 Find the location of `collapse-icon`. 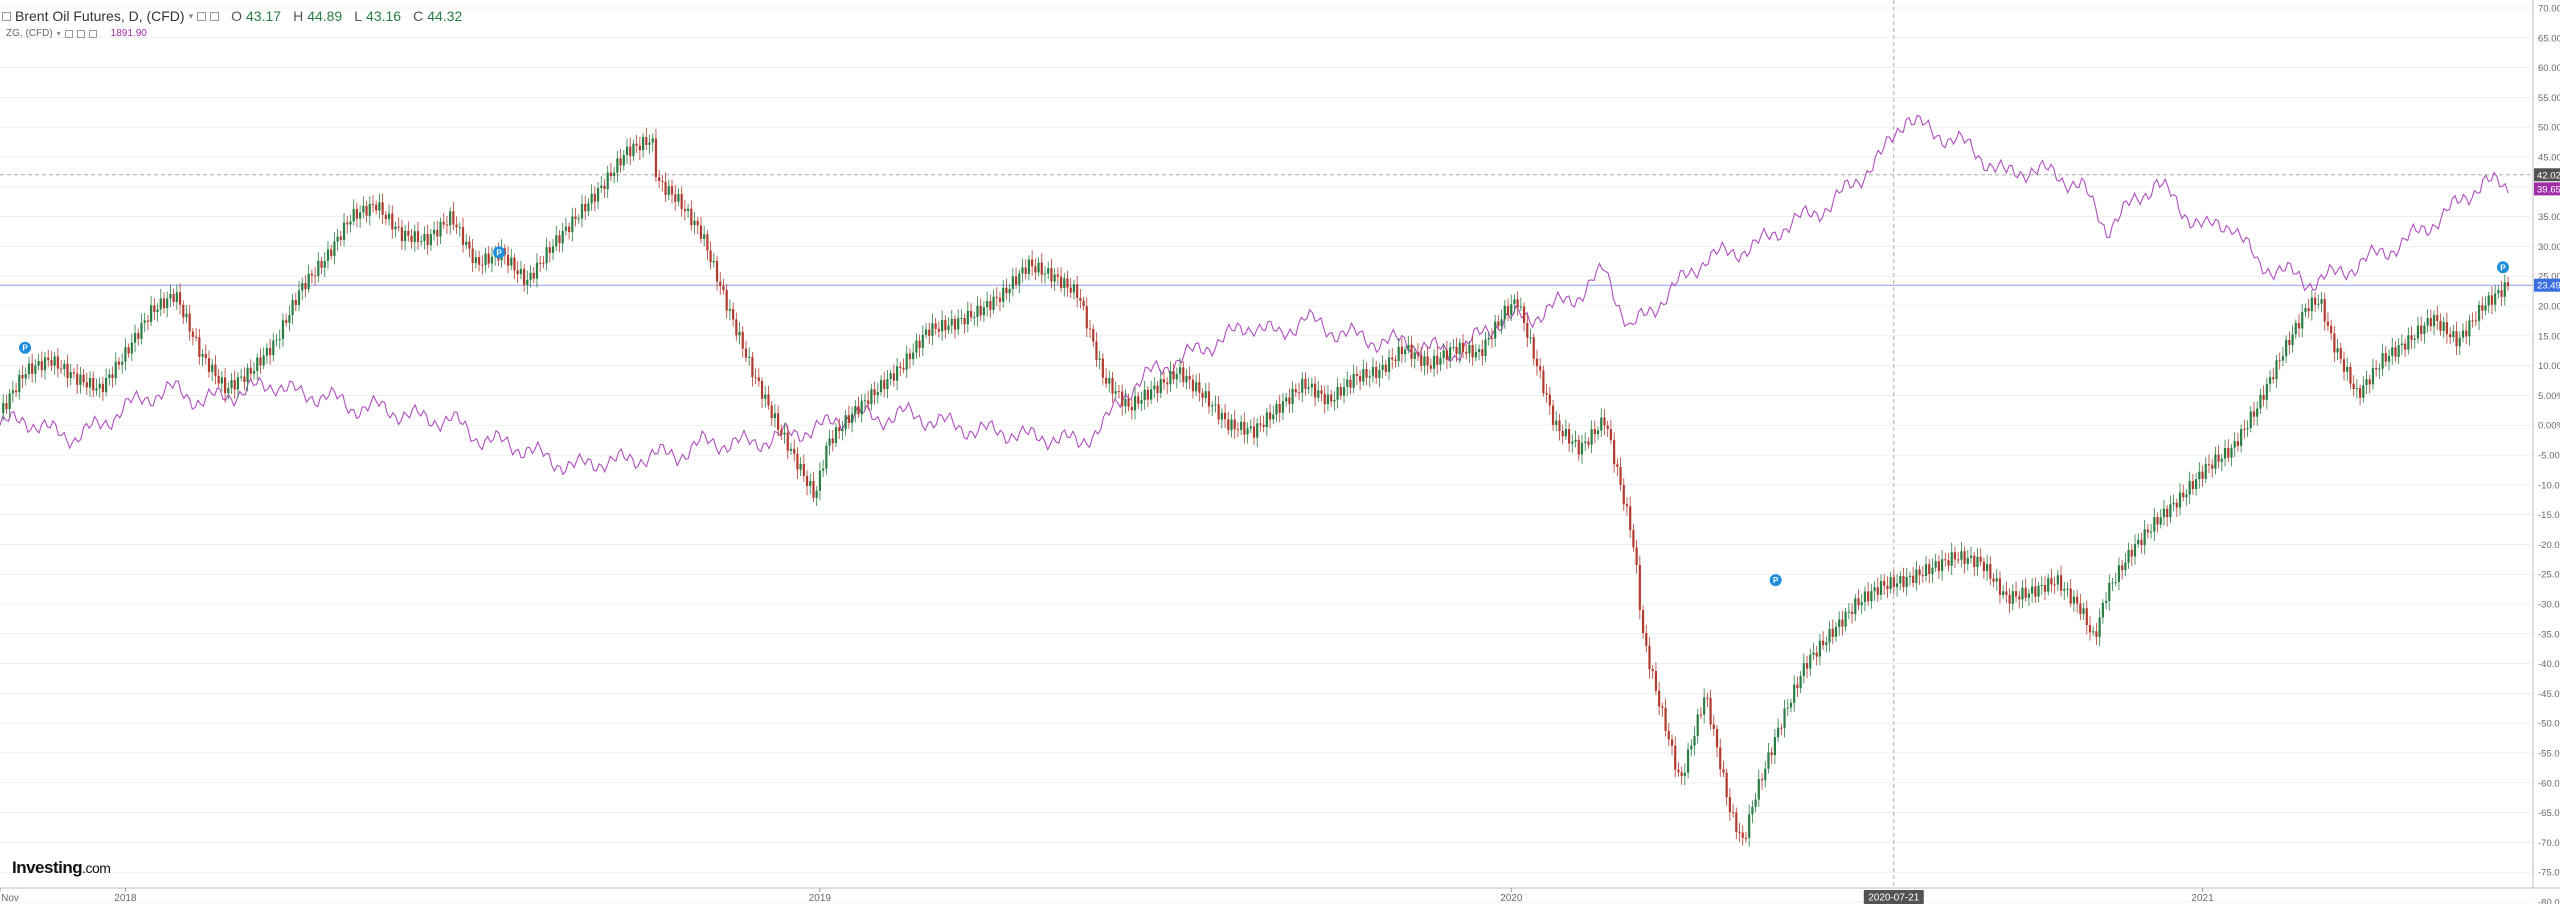

collapse-icon is located at coordinates (6, 16).